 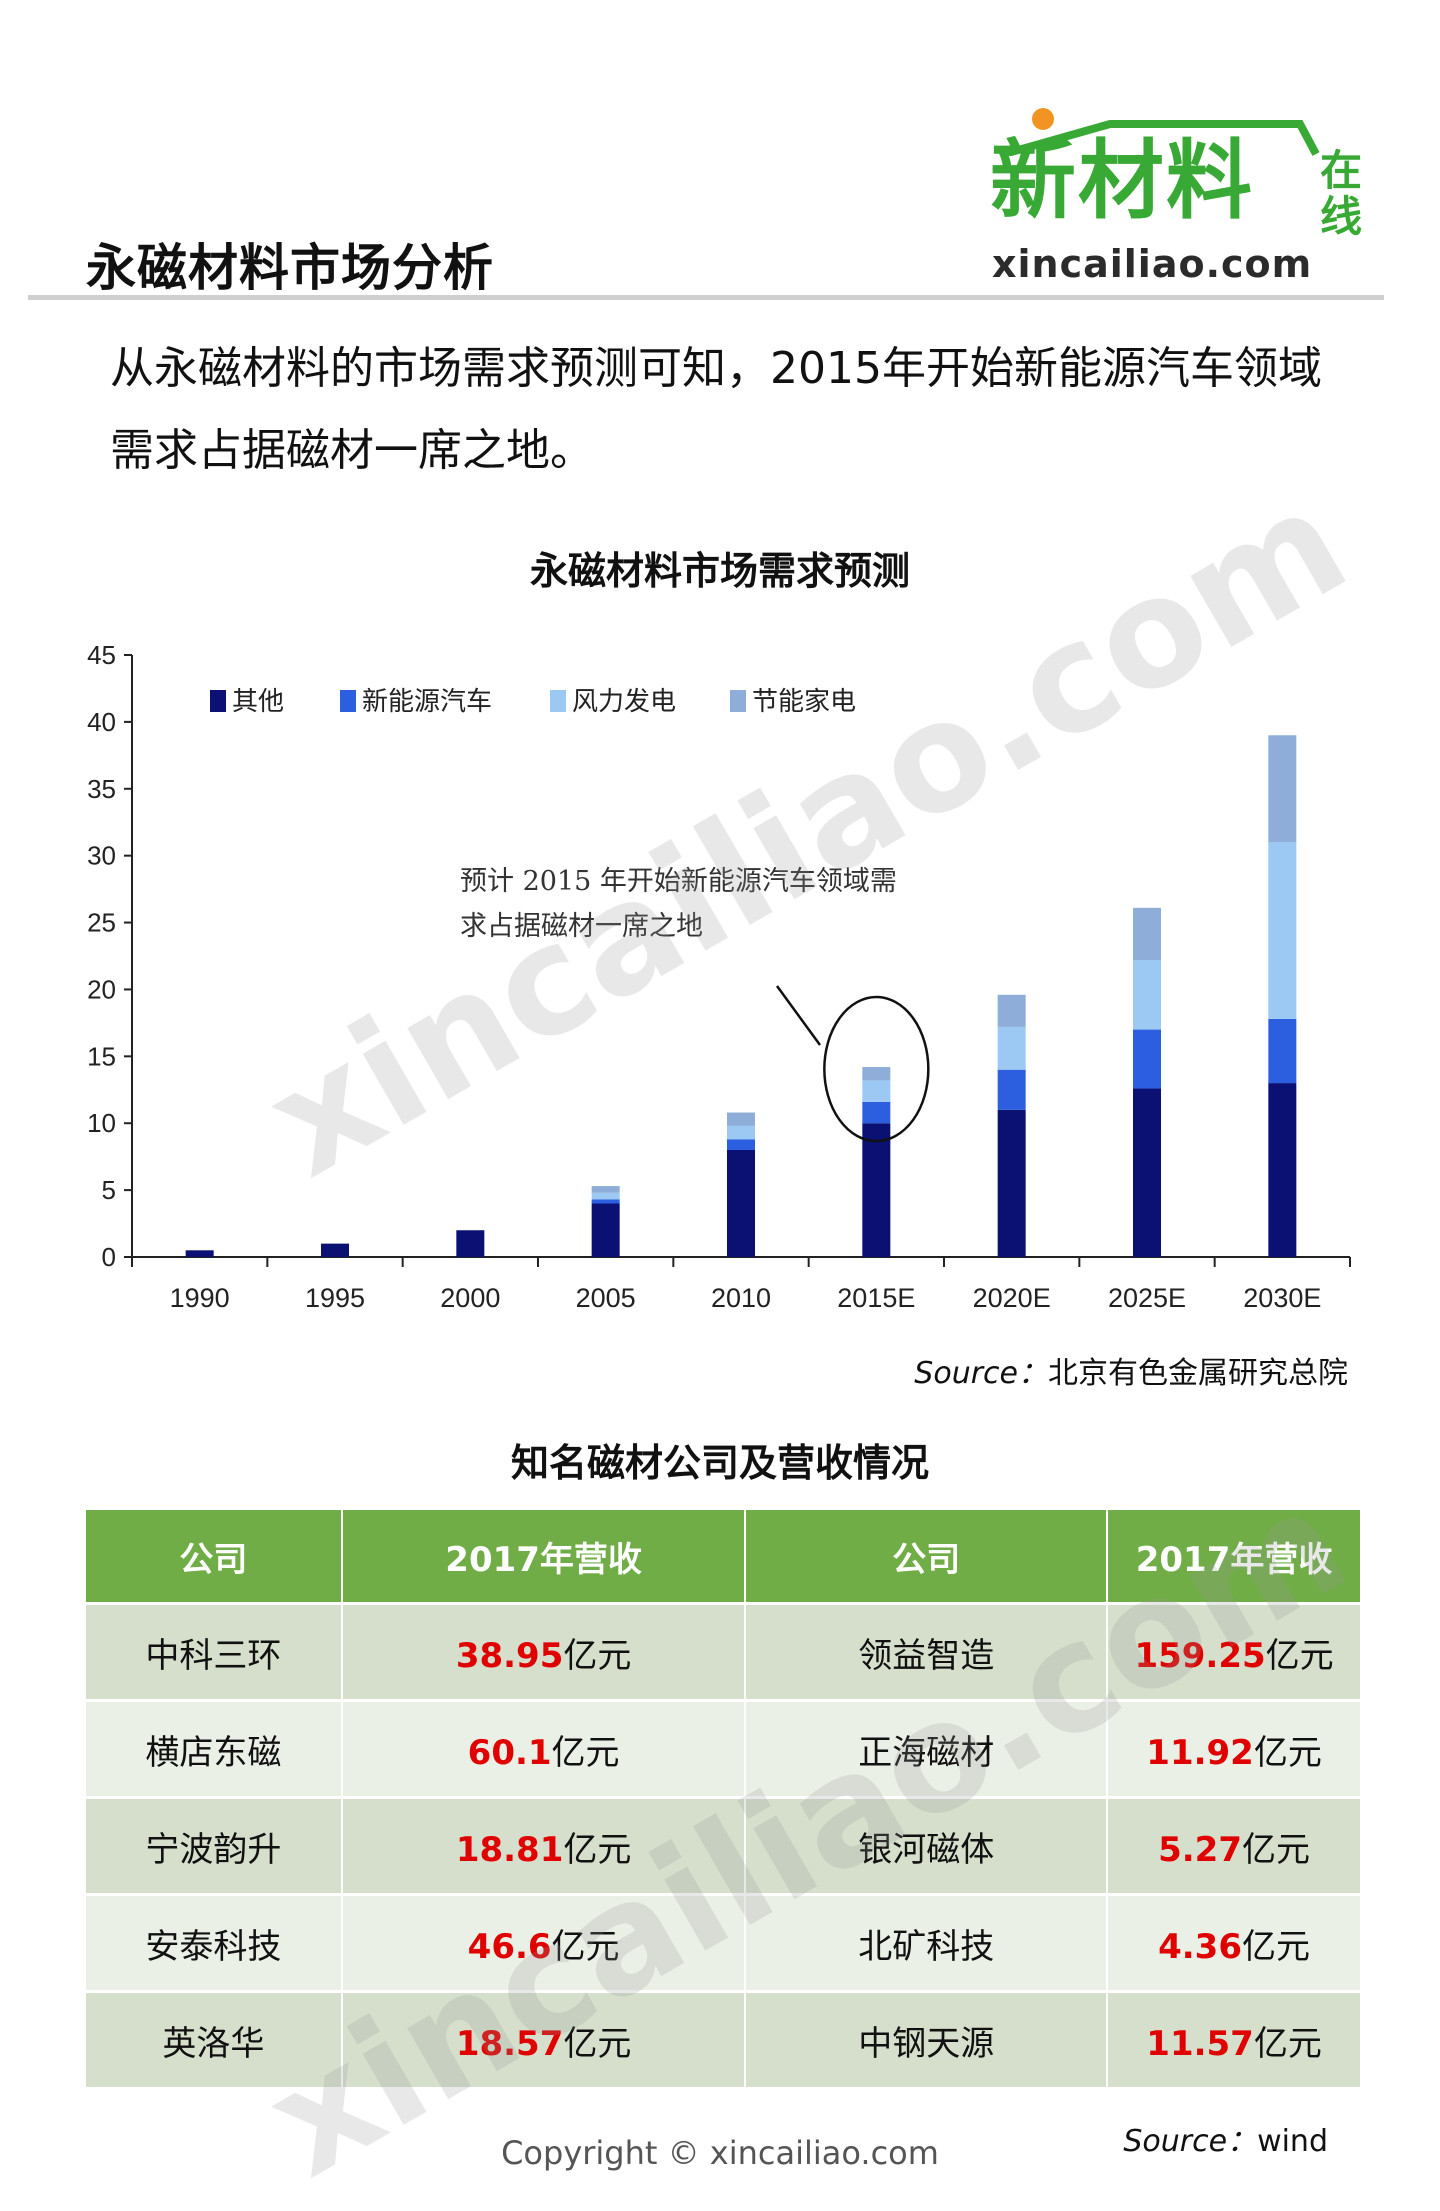 What do you see at coordinates (1200, 1946) in the screenshot?
I see `revenue-value: 4.36` at bounding box center [1200, 1946].